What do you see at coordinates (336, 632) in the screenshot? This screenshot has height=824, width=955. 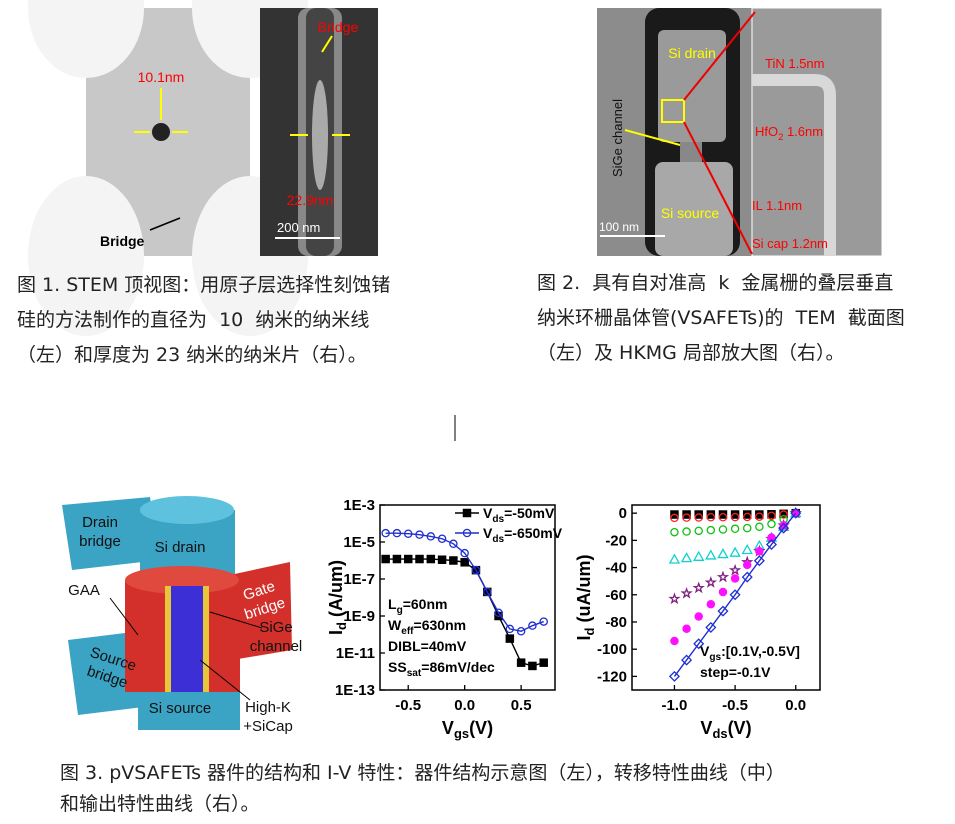 I see `text-part: I` at bounding box center [336, 632].